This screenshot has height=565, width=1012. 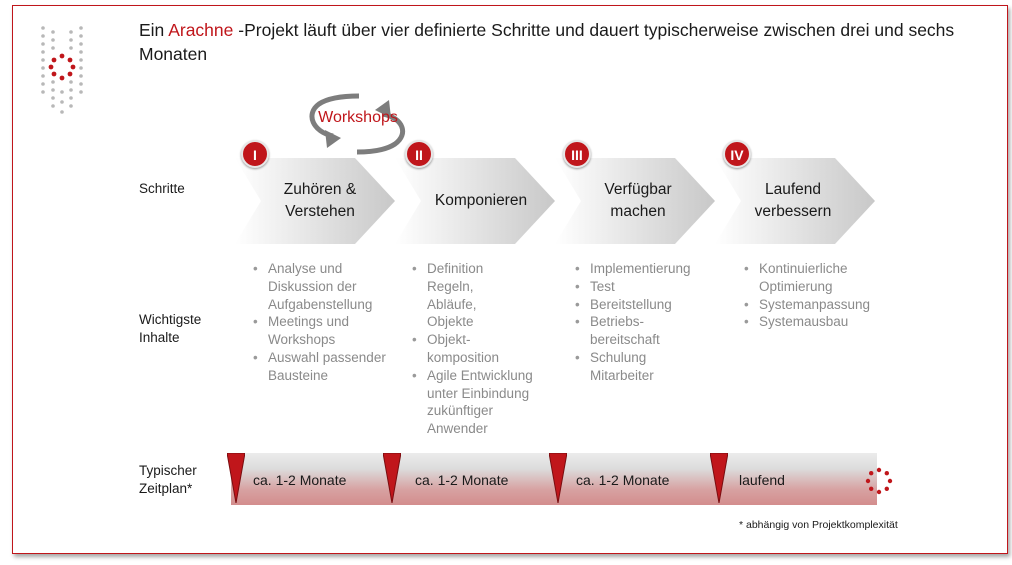 I want to click on row-label-contents: Wichtigste Inhalte, so click(x=170, y=328).